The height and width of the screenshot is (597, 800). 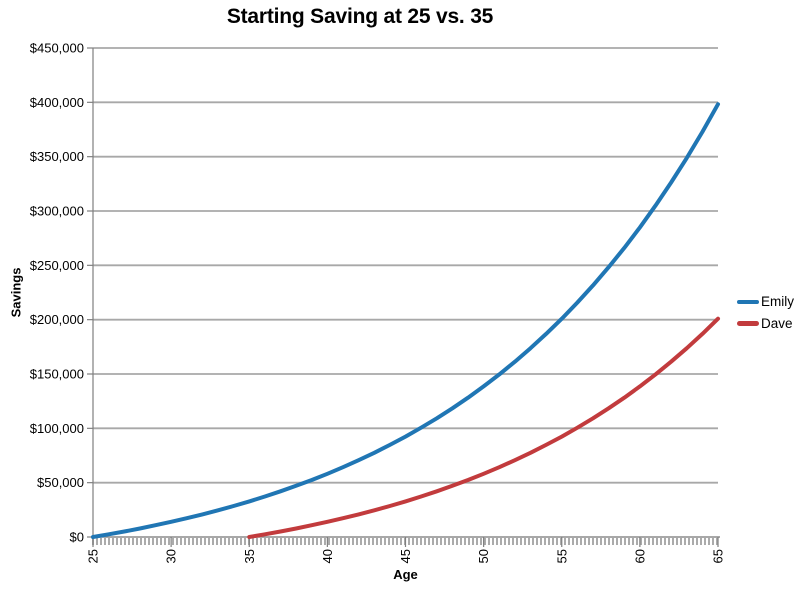 I want to click on chart-title: Starting Saving at 25 vs. 35, so click(x=360, y=16).